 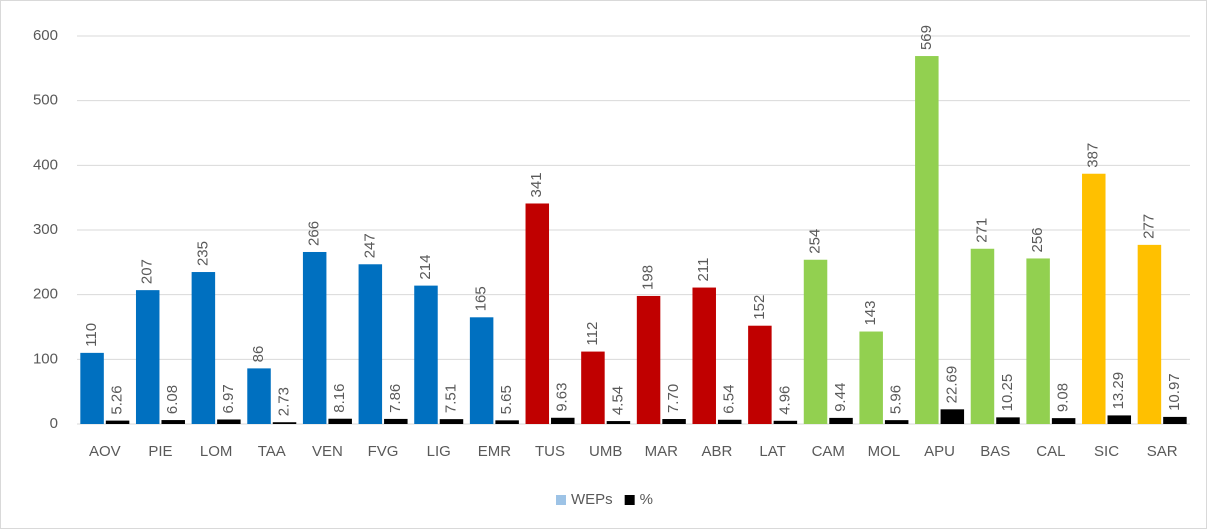 What do you see at coordinates (1063, 397) in the screenshot?
I see `data-label: 9.08` at bounding box center [1063, 397].